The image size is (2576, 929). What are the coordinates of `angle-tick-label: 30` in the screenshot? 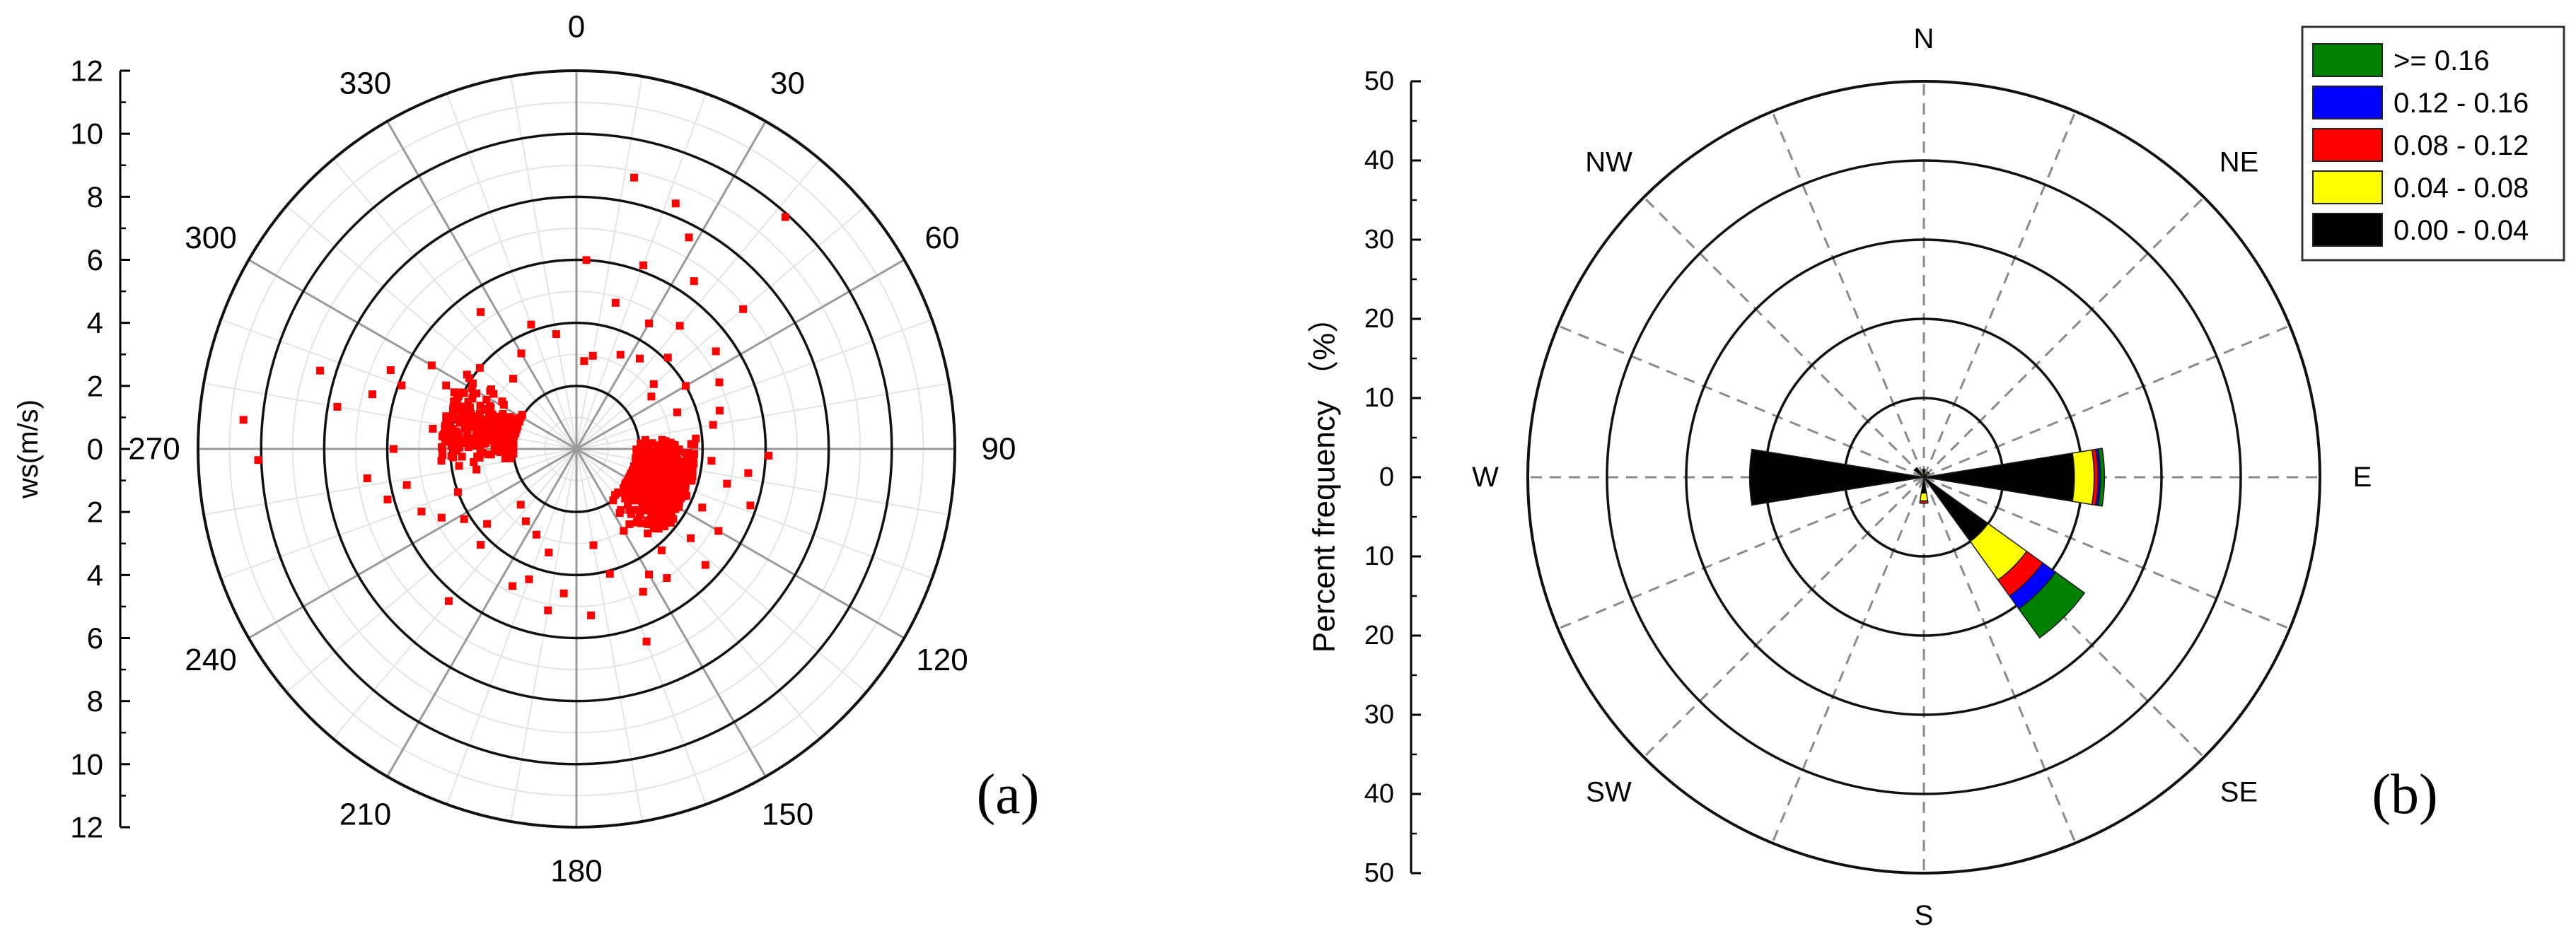 It's located at (787, 83).